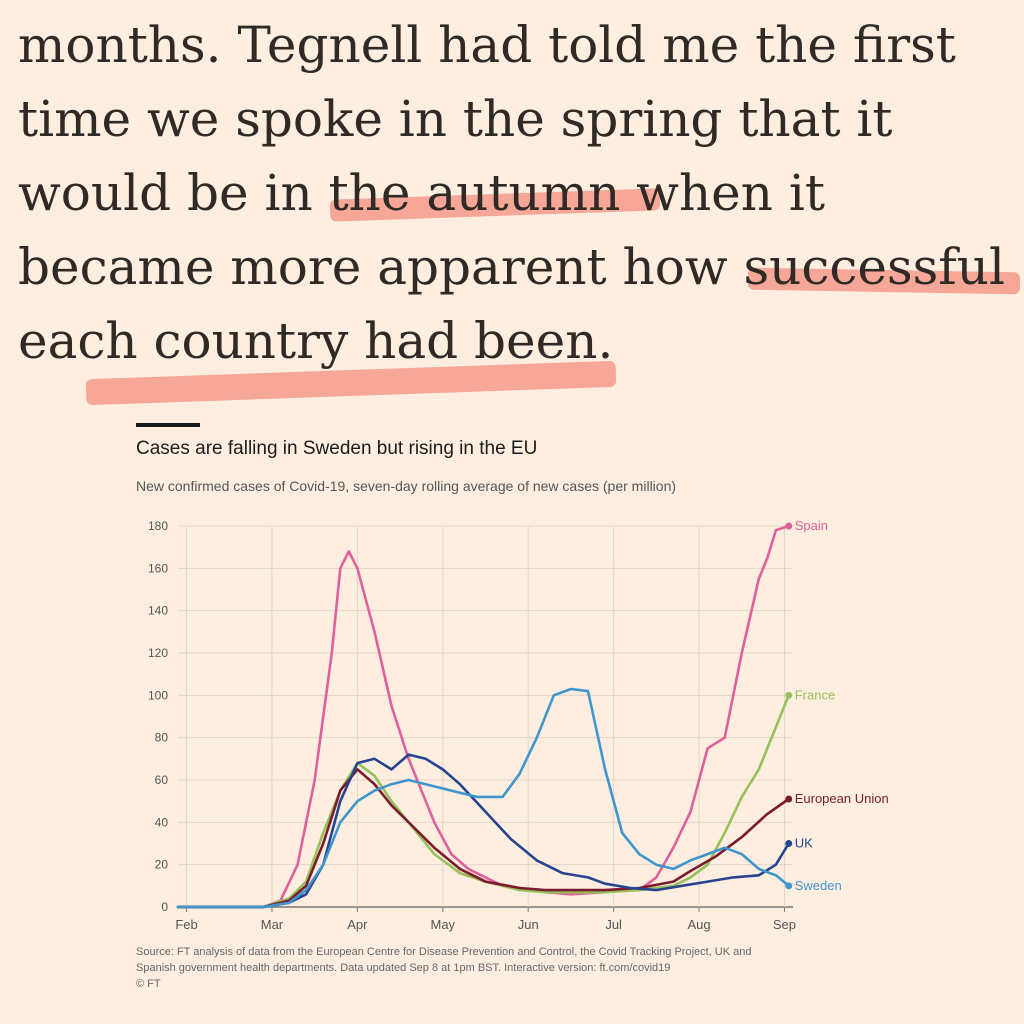 The height and width of the screenshot is (1024, 1024). Describe the element at coordinates (164, 907) in the screenshot. I see `y-tick-label-0: 0` at that location.